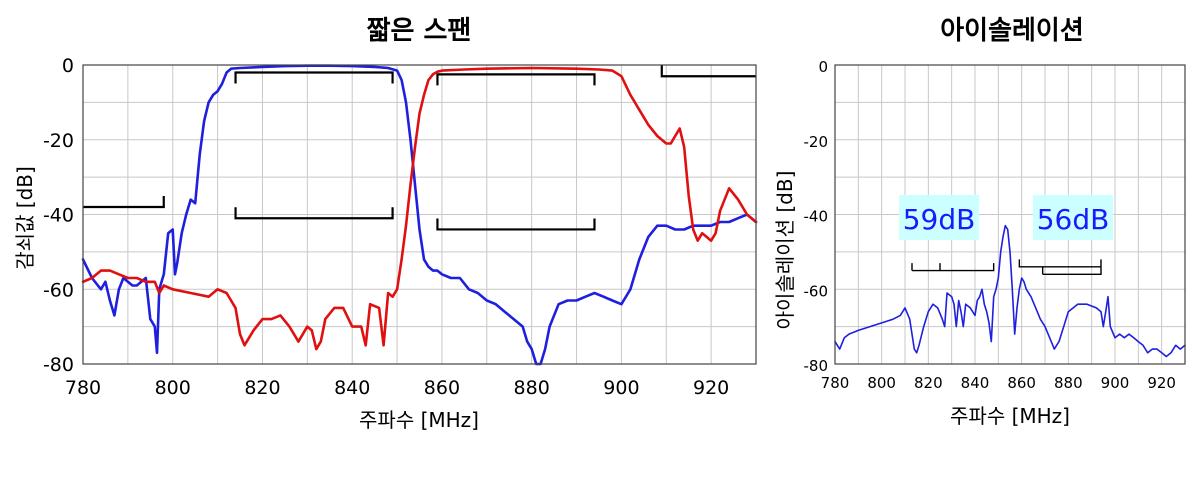 This screenshot has width=1200, height=480. Describe the element at coordinates (975, 383) in the screenshot. I see `isolation-xtick-label: 840` at that location.